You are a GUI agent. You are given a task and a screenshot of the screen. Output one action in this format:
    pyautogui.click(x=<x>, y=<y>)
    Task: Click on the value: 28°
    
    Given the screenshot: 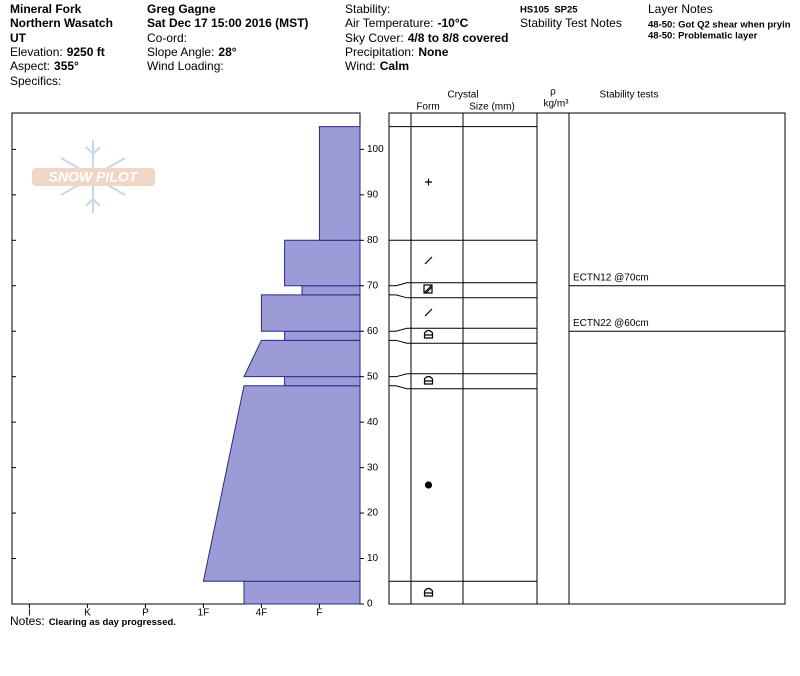 What is the action you would take?
    pyautogui.click(x=227, y=52)
    